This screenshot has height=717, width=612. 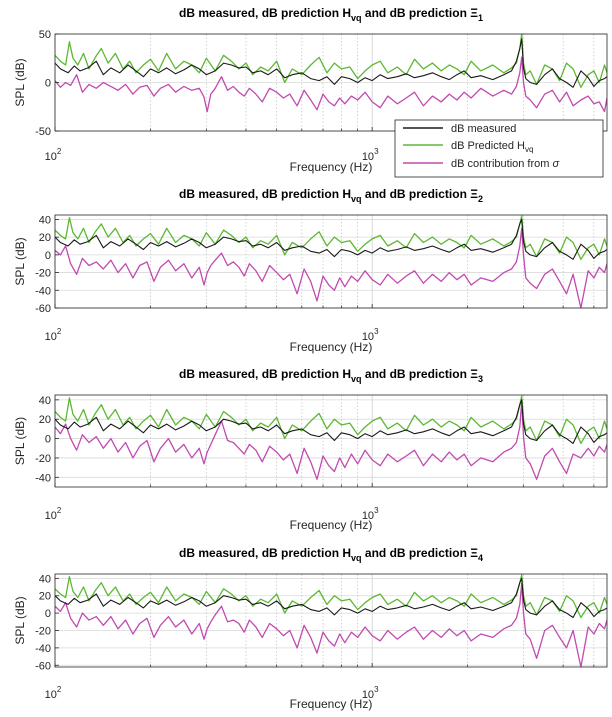 What do you see at coordinates (480, 18) in the screenshot?
I see `title-subscript-b: 1` at bounding box center [480, 18].